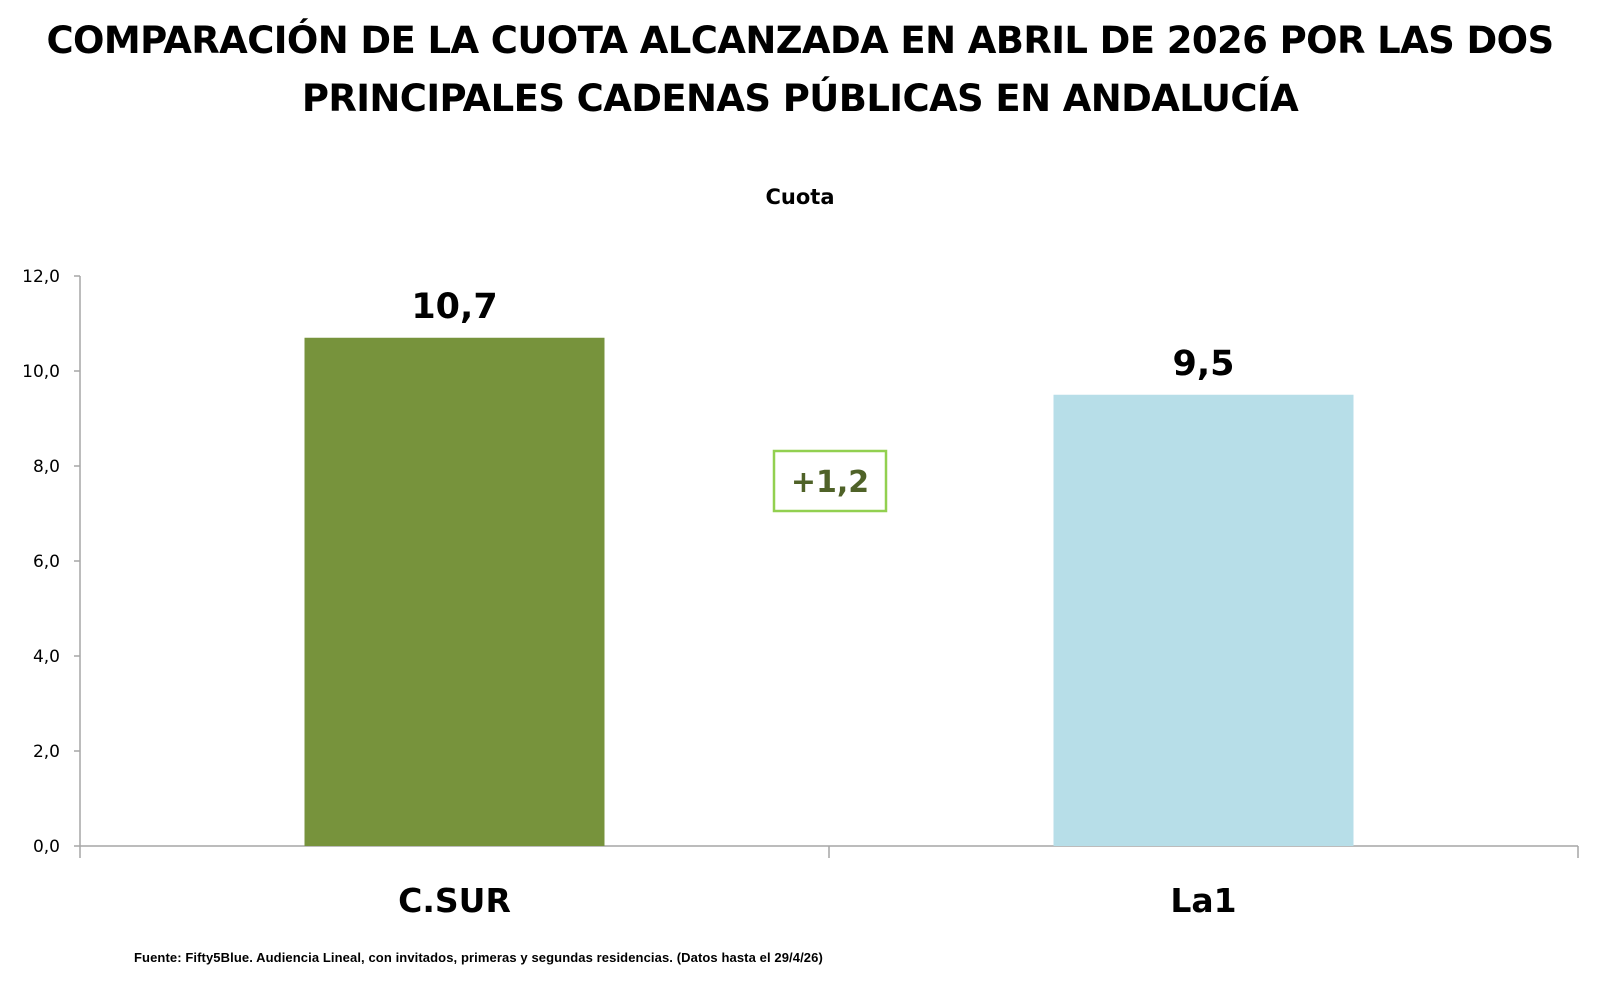 This screenshot has width=1600, height=995. What do you see at coordinates (1203, 900) in the screenshot?
I see `x-category-label: La1` at bounding box center [1203, 900].